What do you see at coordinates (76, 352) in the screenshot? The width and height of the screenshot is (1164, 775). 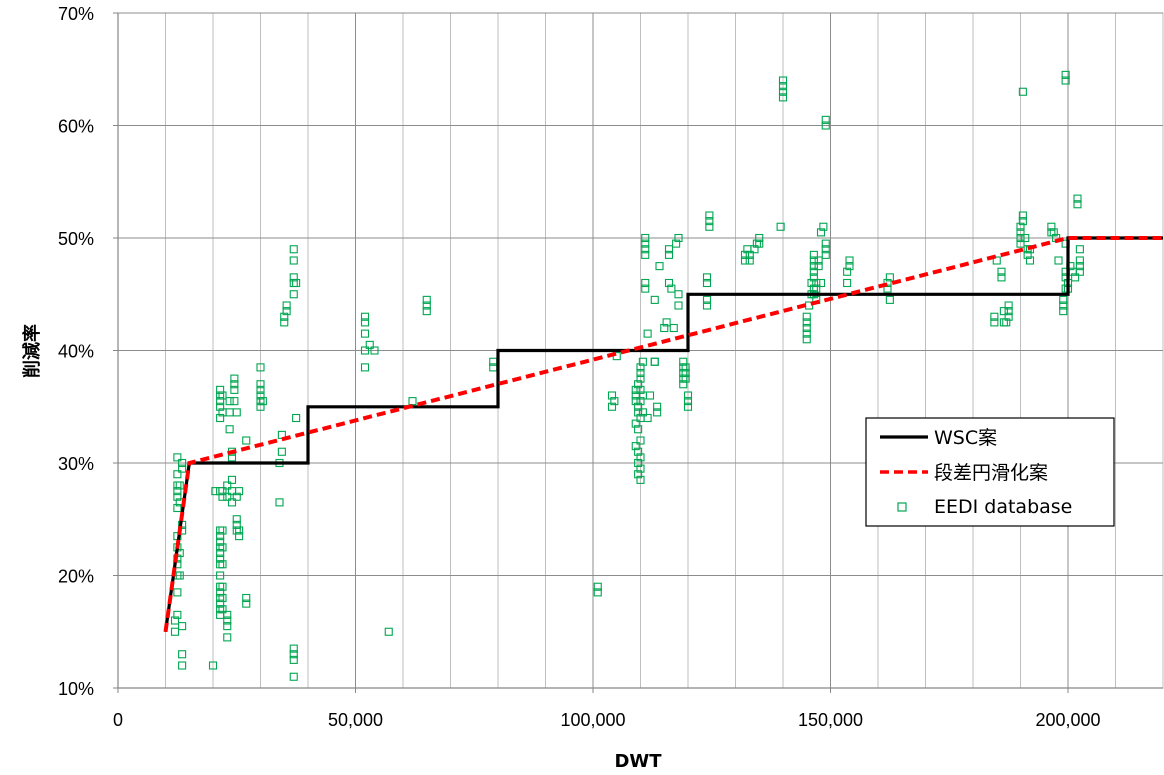 I see `y-tick-label: 40%` at bounding box center [76, 352].